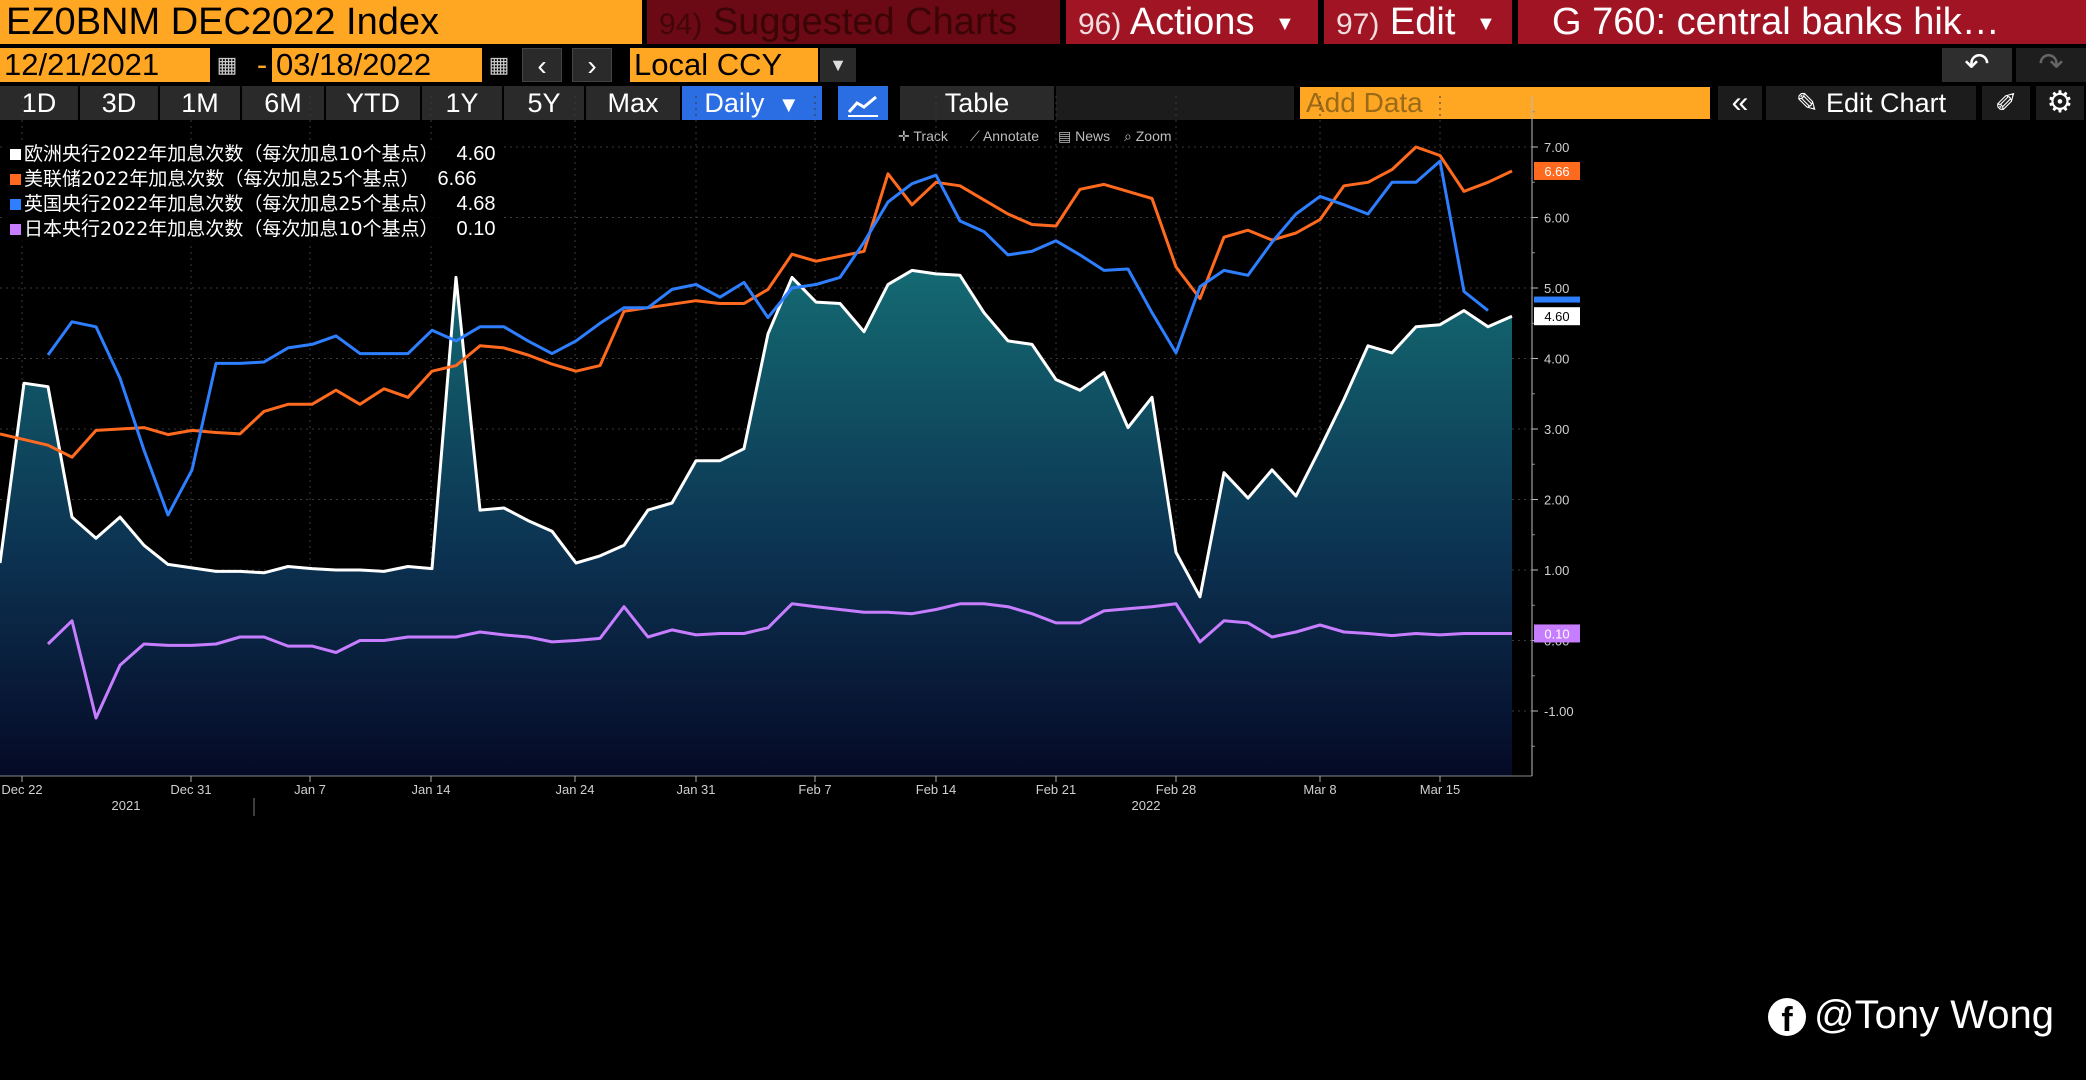 This screenshot has height=1080, width=2086. I want to click on legend-label: 欧洲央行2022年加息次数（每次加息10个基点）, so click(231, 154).